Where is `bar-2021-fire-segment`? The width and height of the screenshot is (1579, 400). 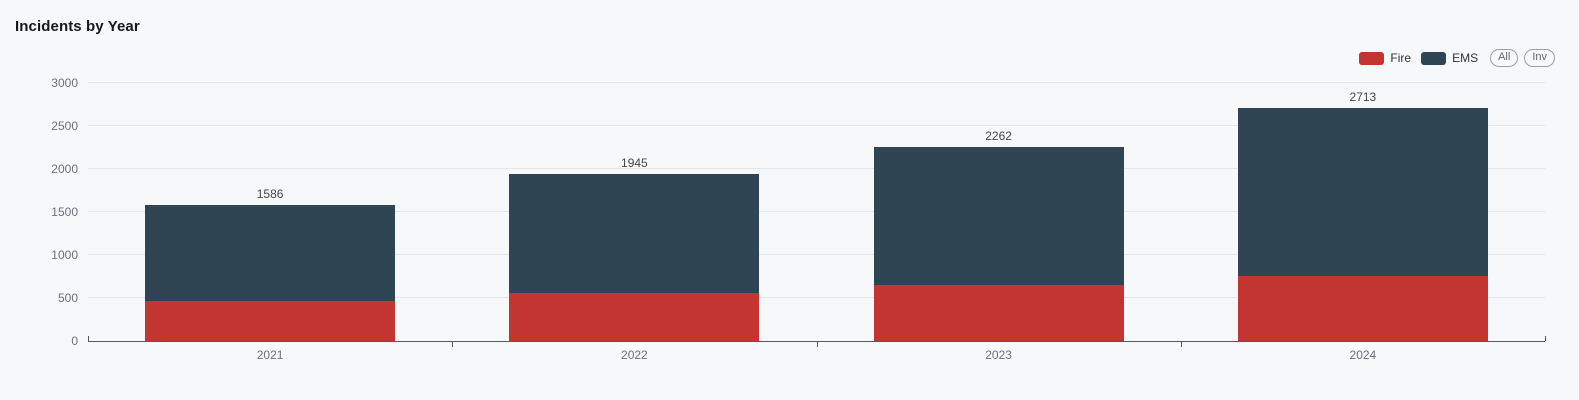
bar-2021-fire-segment is located at coordinates (270, 321).